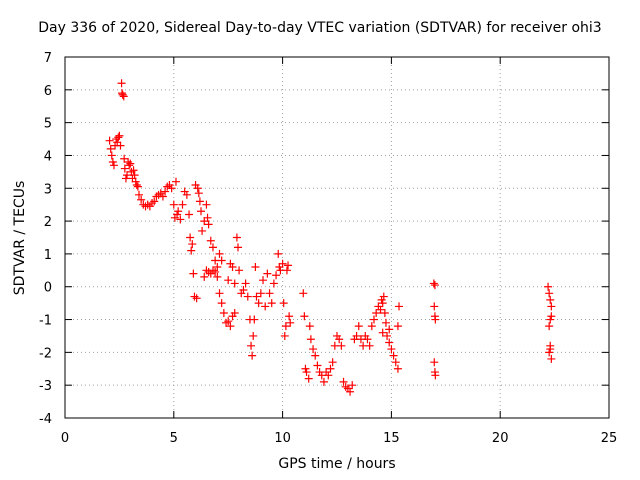  I want to click on y-tick-label: 6, so click(48, 91).